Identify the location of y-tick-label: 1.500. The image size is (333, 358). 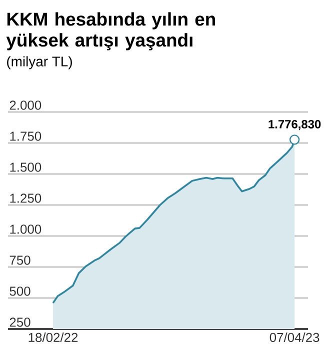
(26, 167).